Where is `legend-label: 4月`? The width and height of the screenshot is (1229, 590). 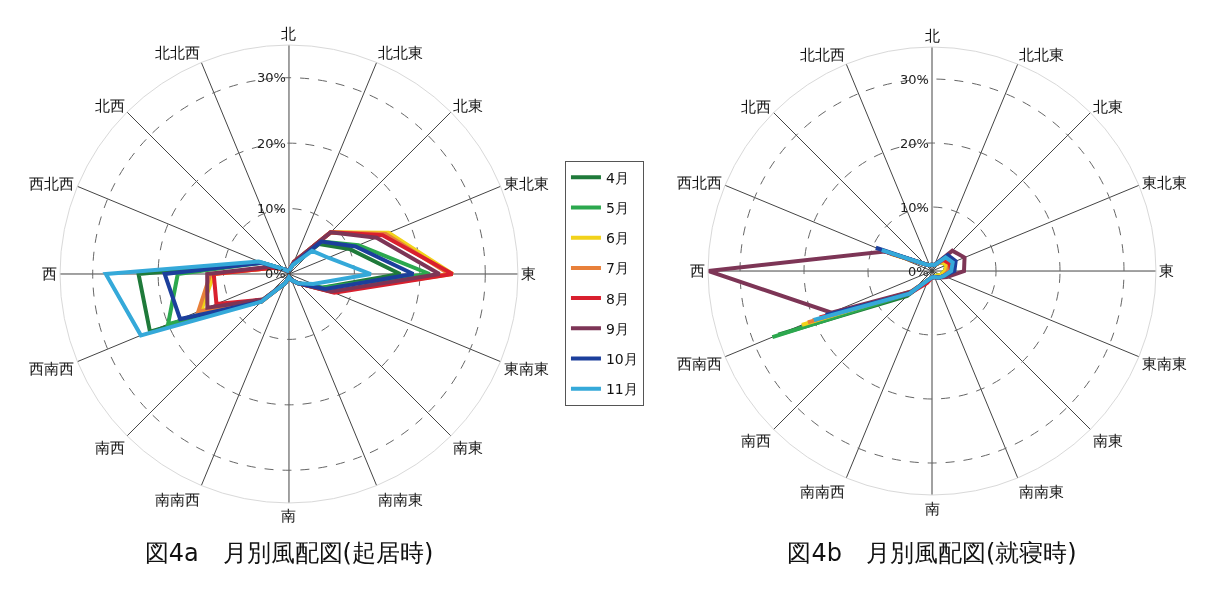 legend-label: 4月 is located at coordinates (617, 177).